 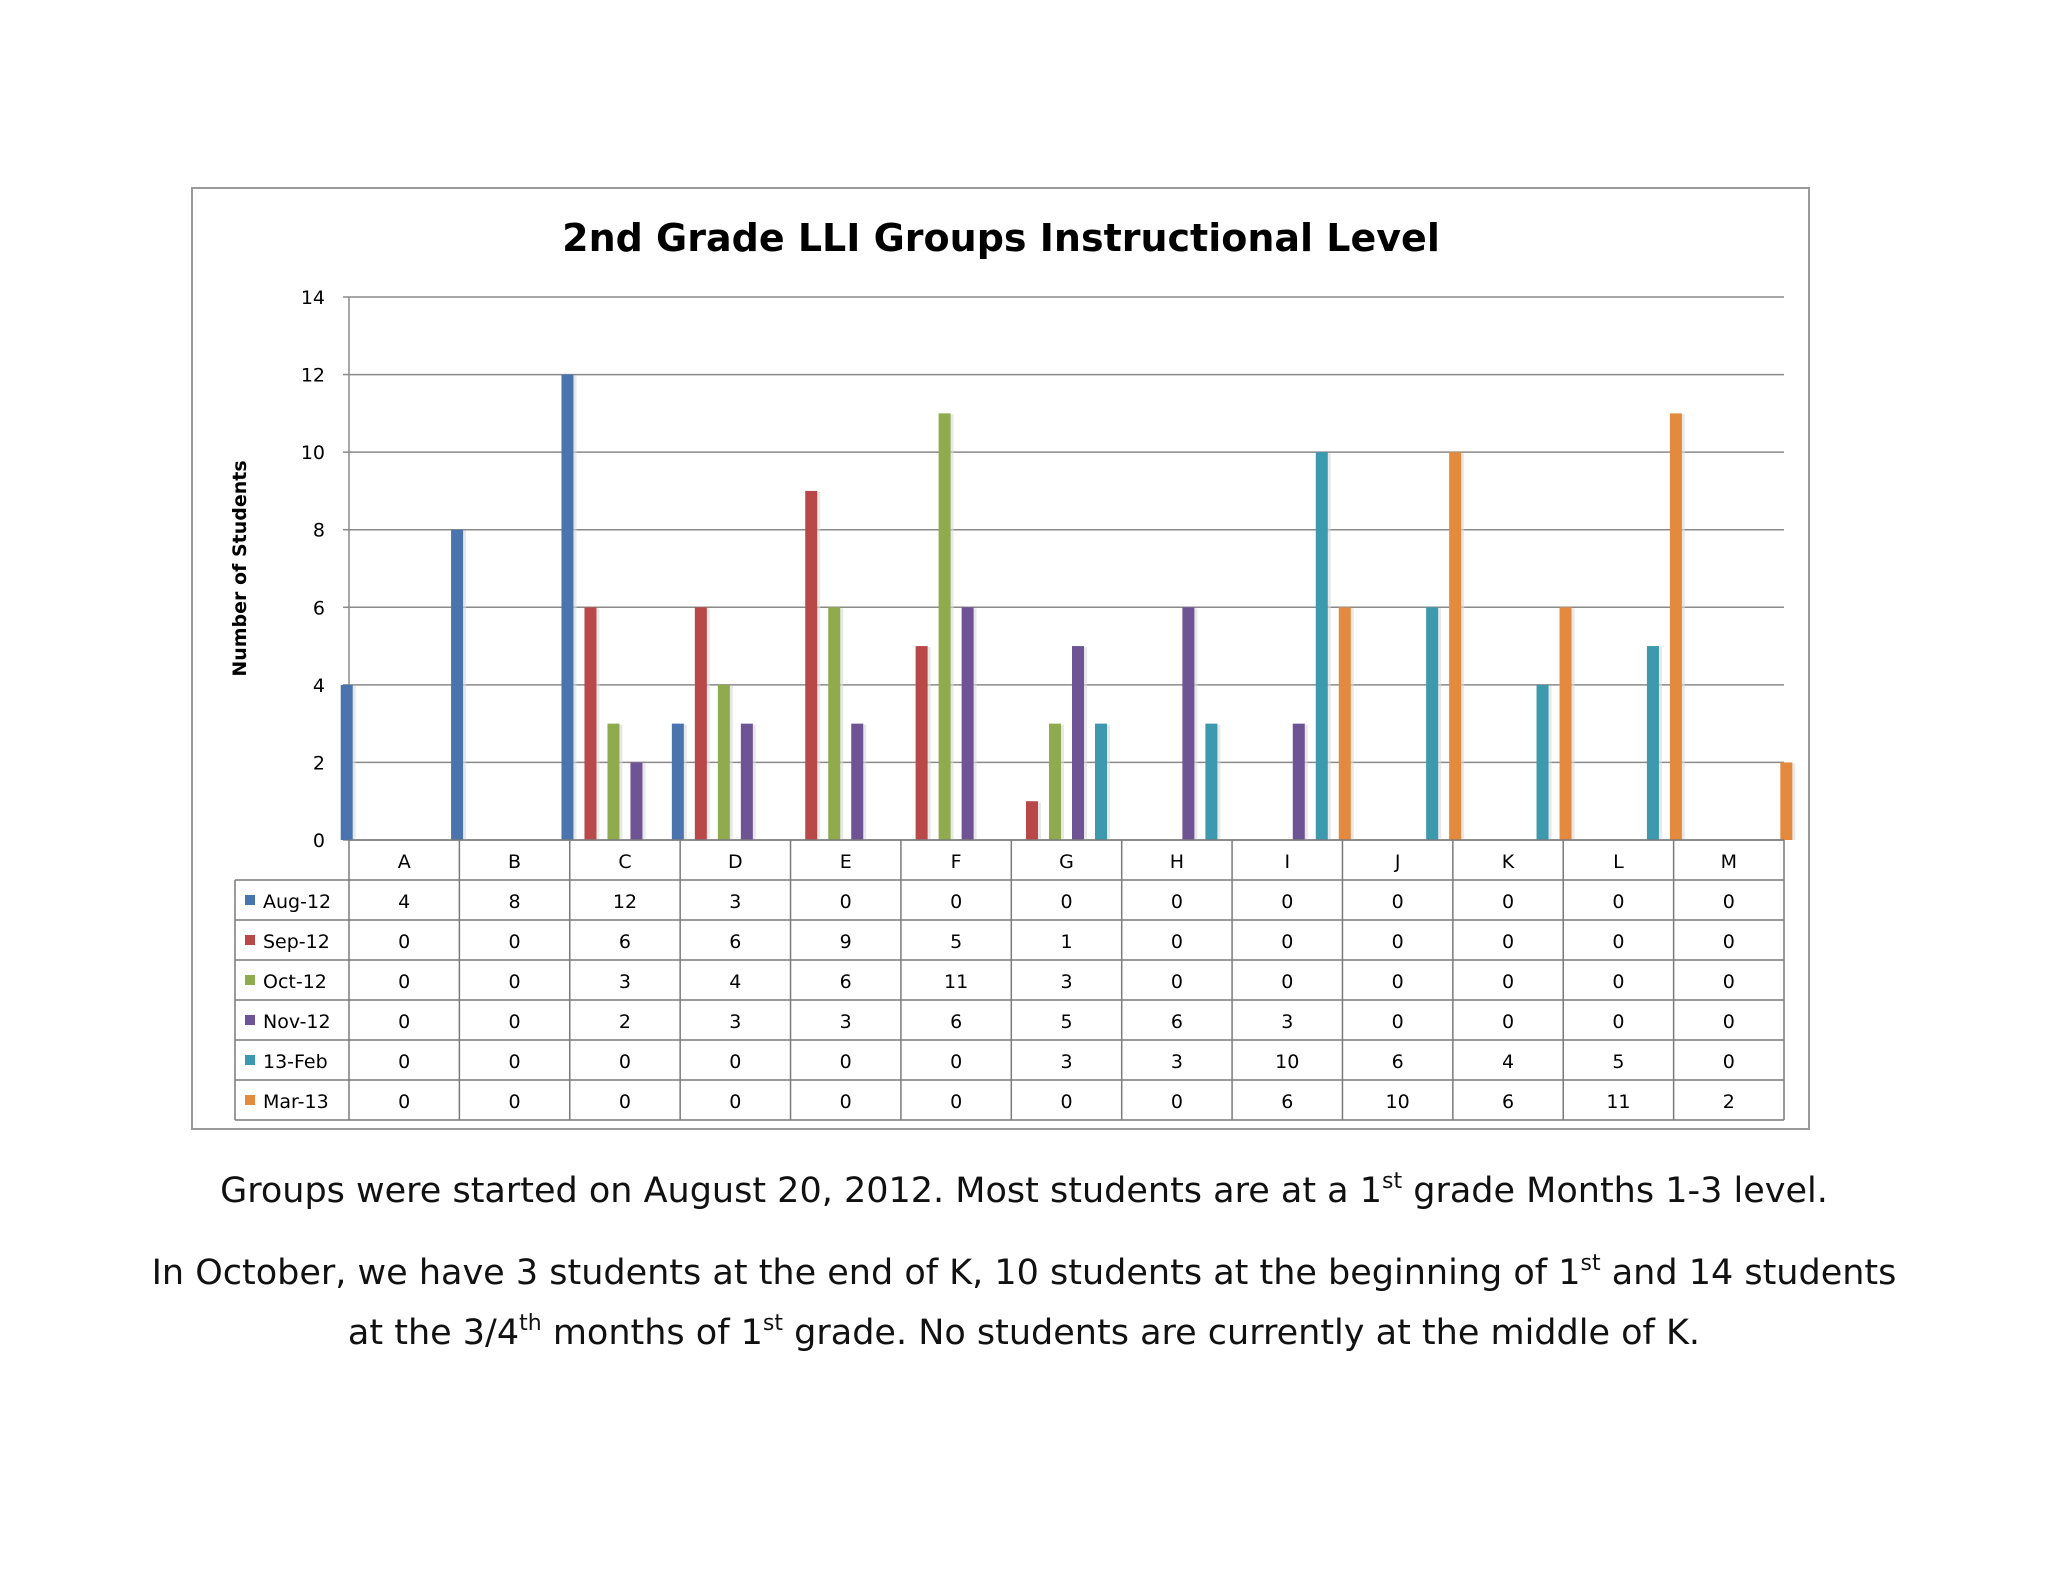 I want to click on category-label: M, so click(x=1729, y=862).